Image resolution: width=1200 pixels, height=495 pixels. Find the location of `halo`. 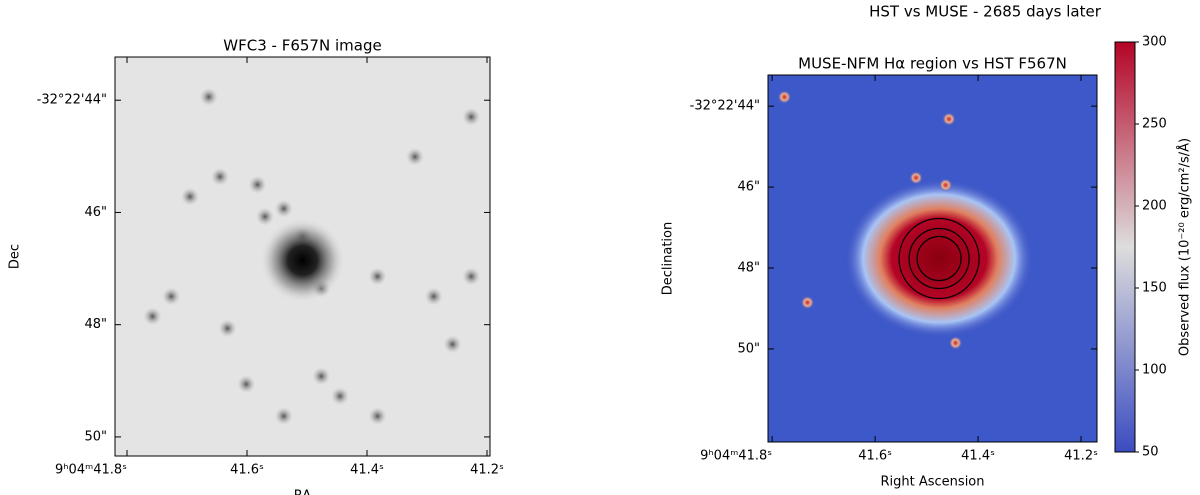

halo is located at coordinates (939, 258).